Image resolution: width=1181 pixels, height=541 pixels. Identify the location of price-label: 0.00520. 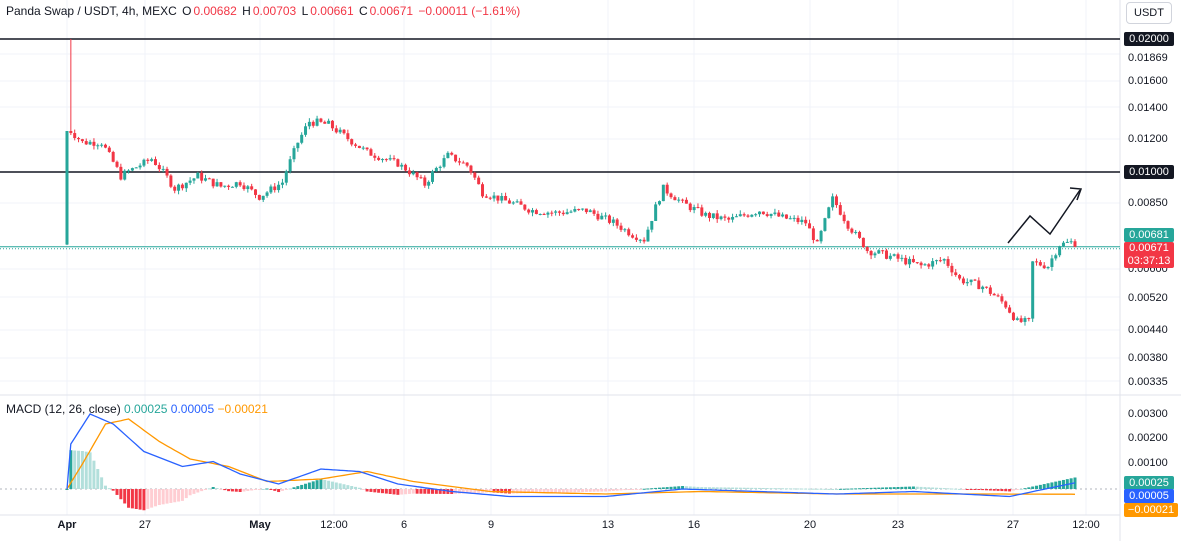
(1148, 298).